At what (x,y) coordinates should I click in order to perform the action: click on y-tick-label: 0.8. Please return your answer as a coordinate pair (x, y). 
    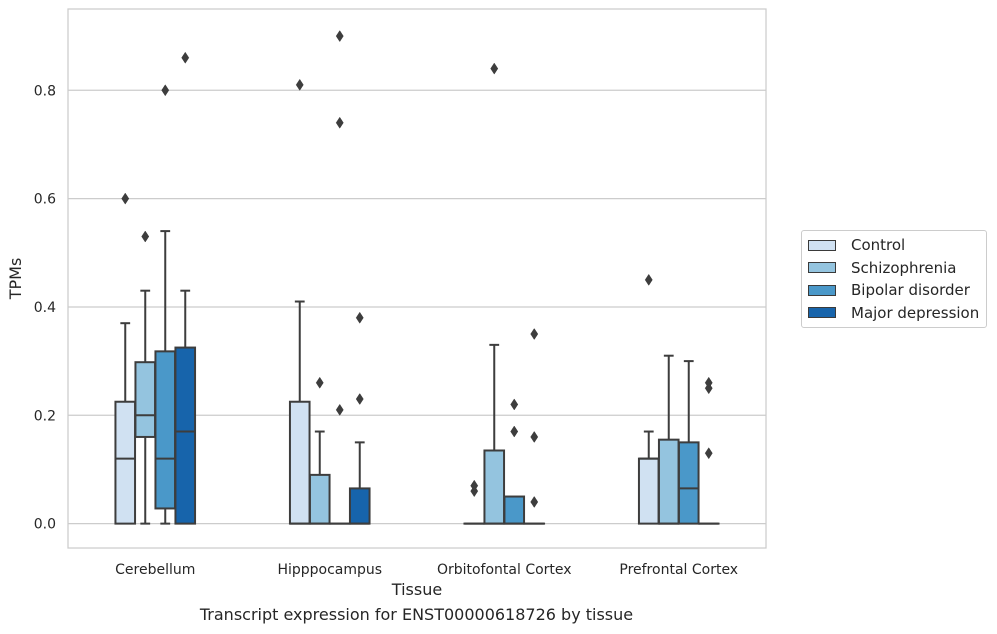
    Looking at the image, I should click on (45, 91).